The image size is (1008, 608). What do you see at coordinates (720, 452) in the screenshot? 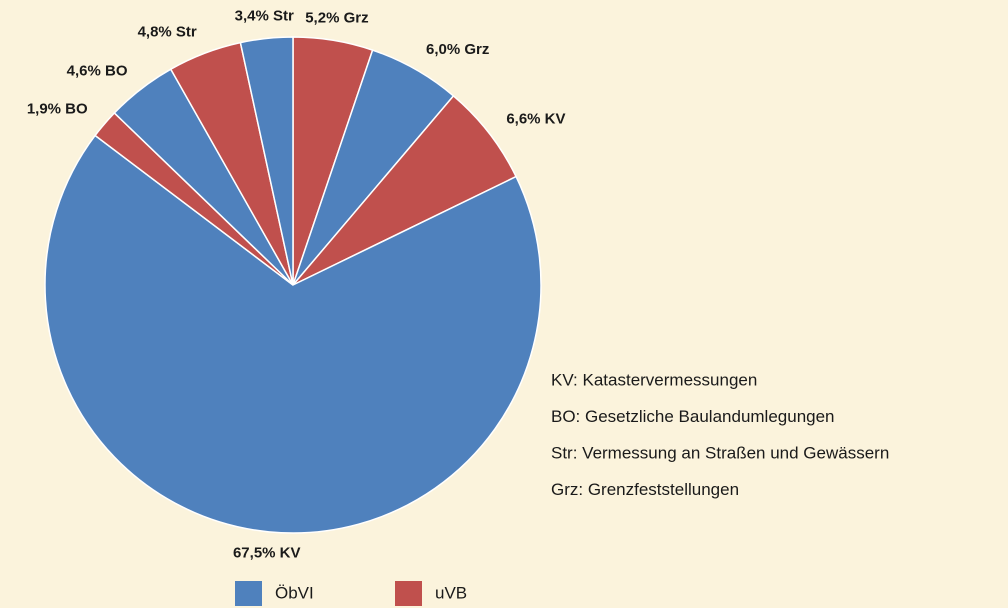
I see `abbreviation-note: Str: Vermessung an Straßen und Gewässern` at bounding box center [720, 452].